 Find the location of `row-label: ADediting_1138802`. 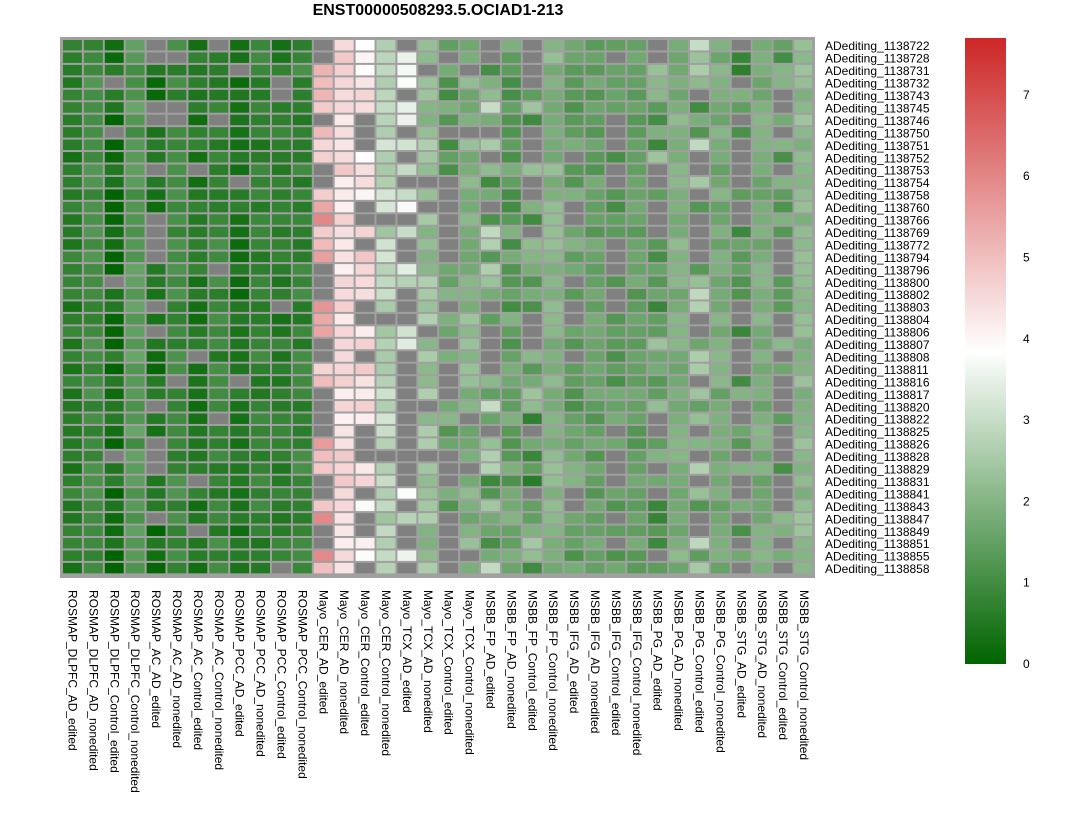

row-label: ADediting_1138802 is located at coordinates (877, 295).